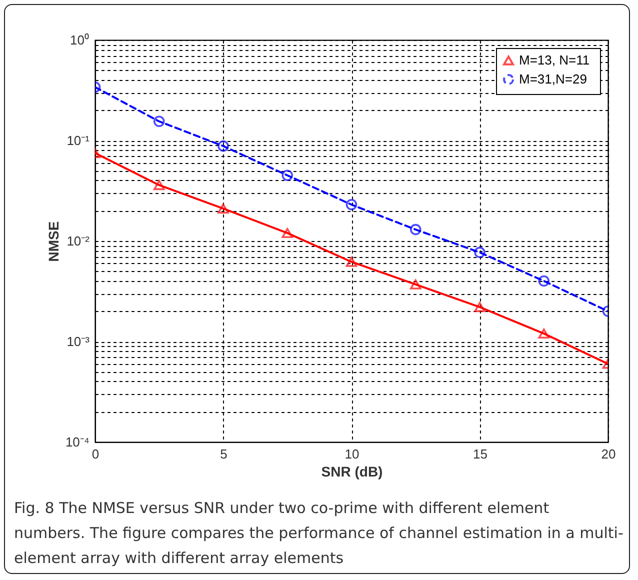 This screenshot has width=638, height=580. I want to click on x-tick-label: 15, so click(480, 454).